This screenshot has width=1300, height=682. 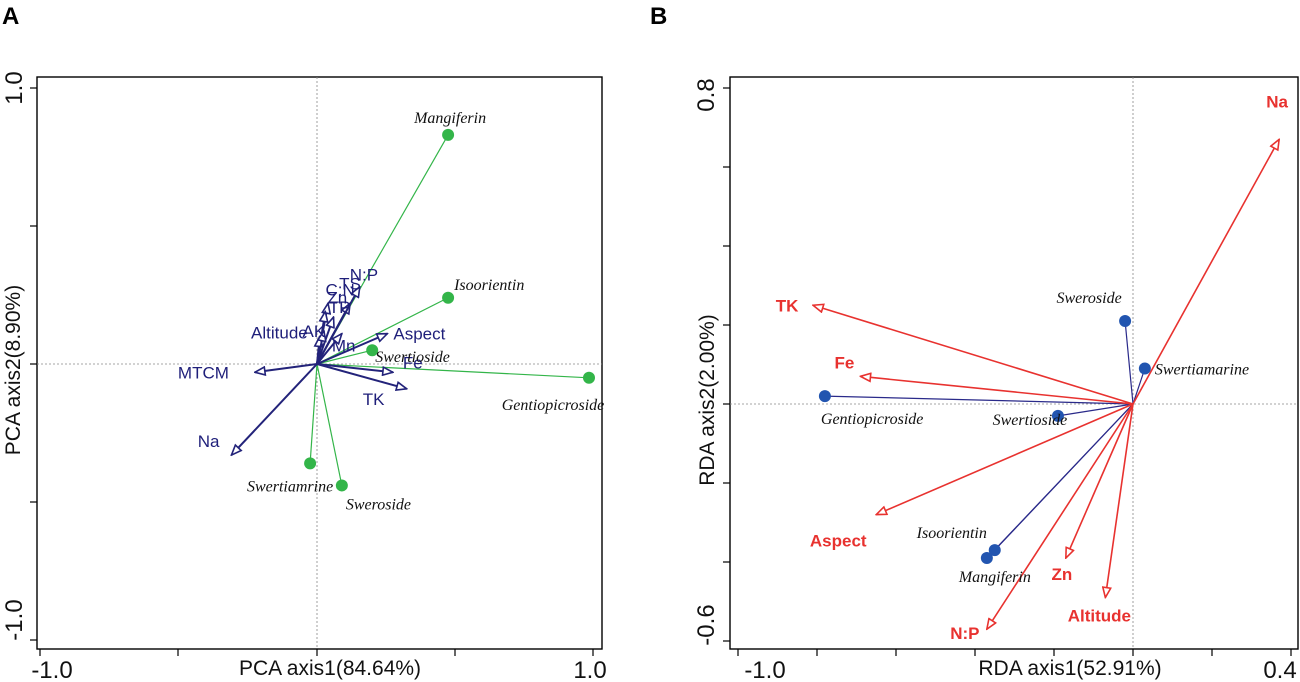 What do you see at coordinates (448, 297) in the screenshot?
I see `pca-compound-point-isoorientin` at bounding box center [448, 297].